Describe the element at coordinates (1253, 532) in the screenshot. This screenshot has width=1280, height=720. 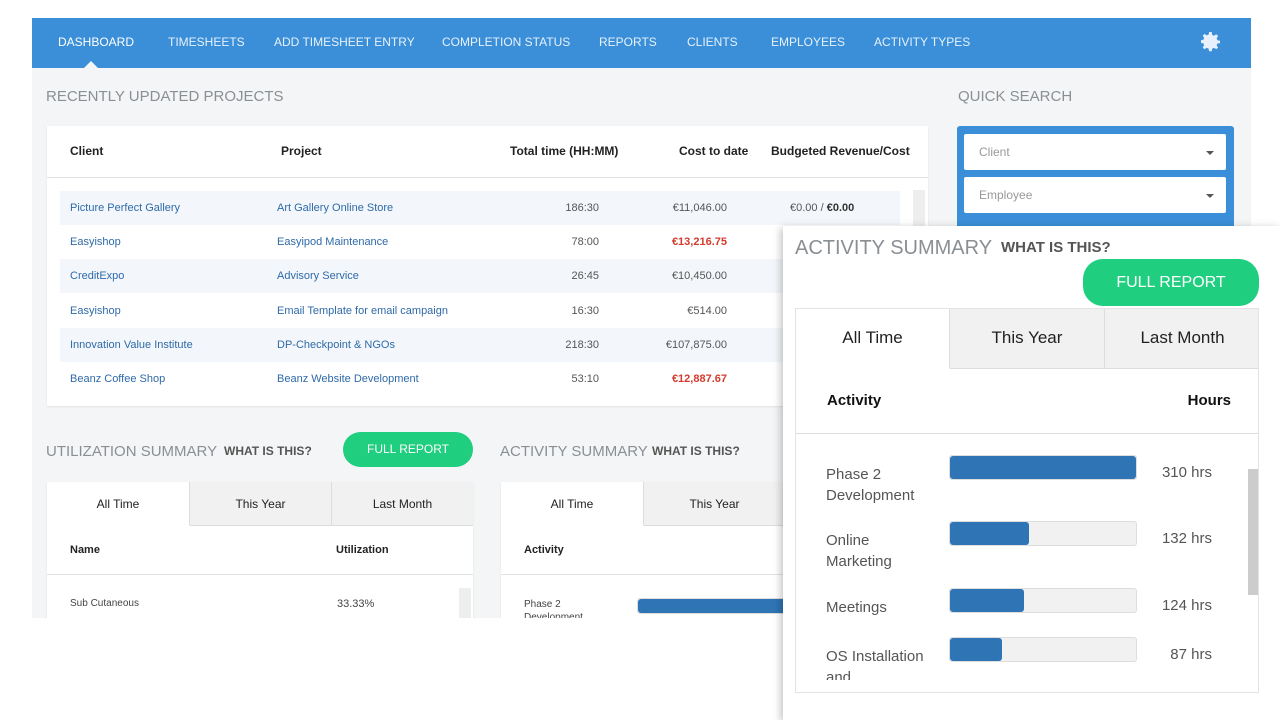
I see `scrollbar` at that location.